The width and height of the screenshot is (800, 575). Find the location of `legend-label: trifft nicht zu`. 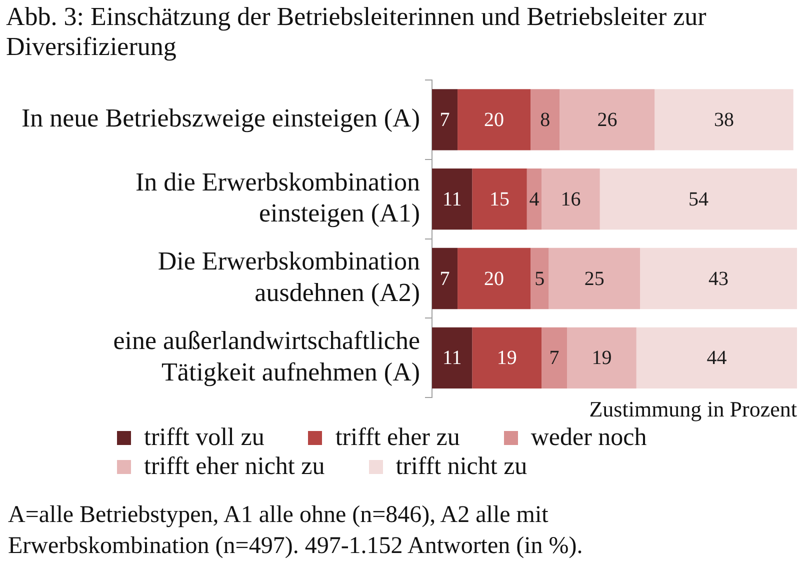

legend-label: trifft nicht zu is located at coordinates (462, 466).